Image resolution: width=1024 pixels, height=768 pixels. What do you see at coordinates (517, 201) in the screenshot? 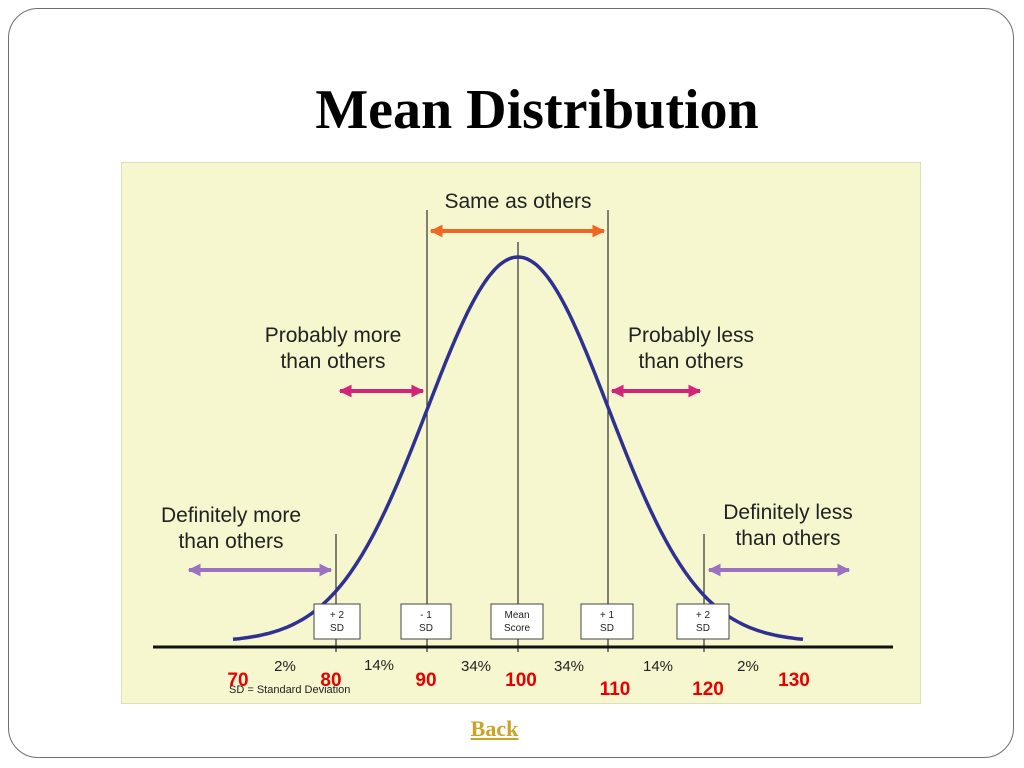
I see `same-label: Same as others` at bounding box center [517, 201].